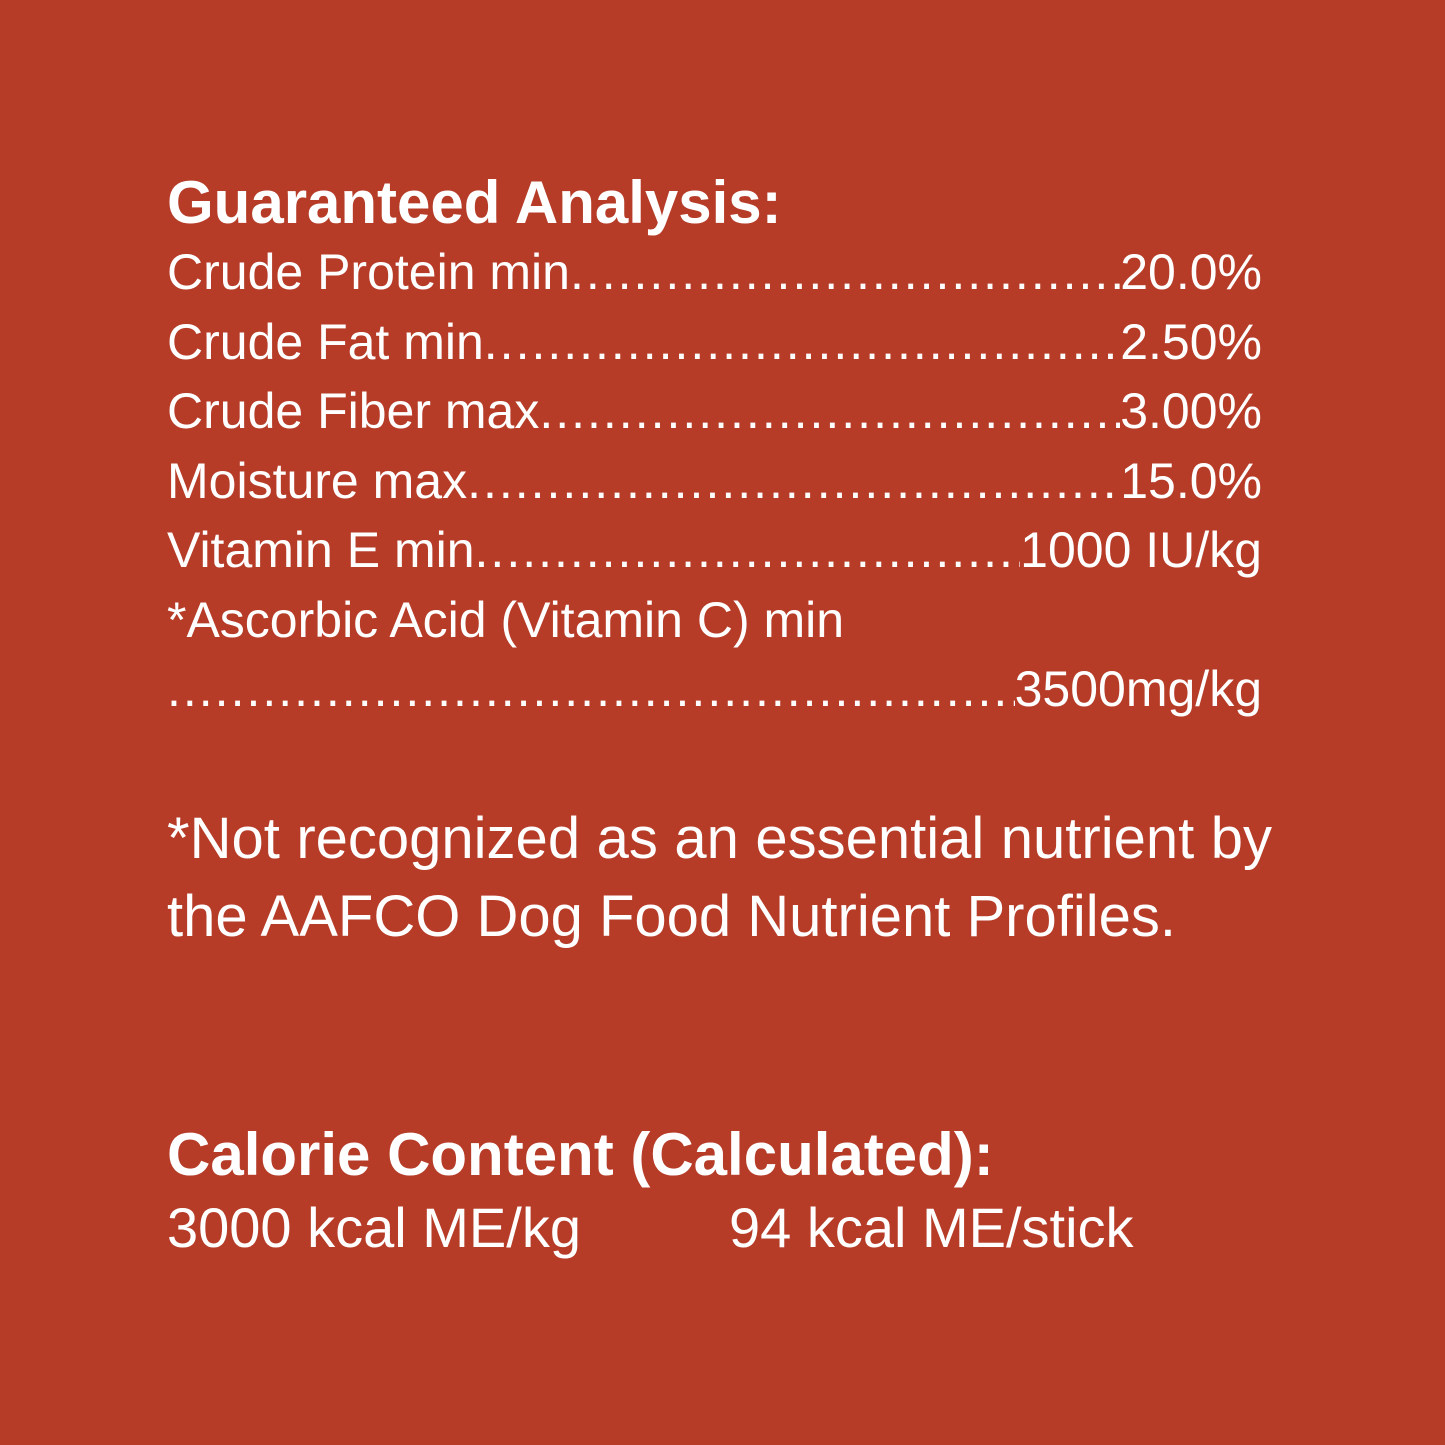  I want to click on row-value: 3.00%, so click(1191, 411).